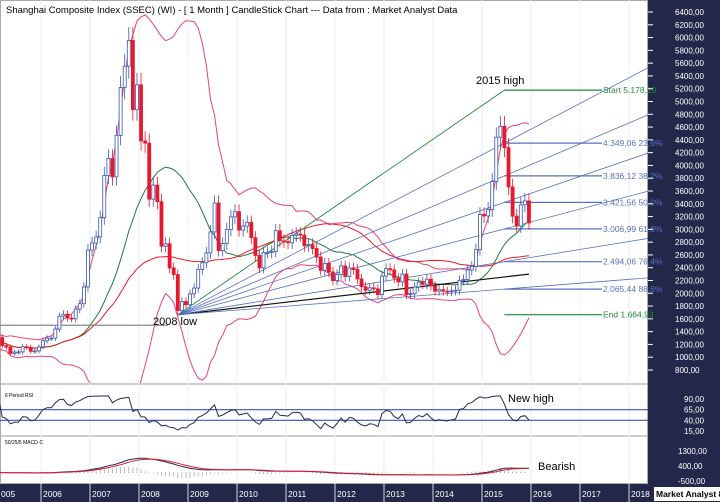 The height and width of the screenshot is (502, 720). What do you see at coordinates (264, 467) in the screenshot?
I see `macd-signal-line` at bounding box center [264, 467].